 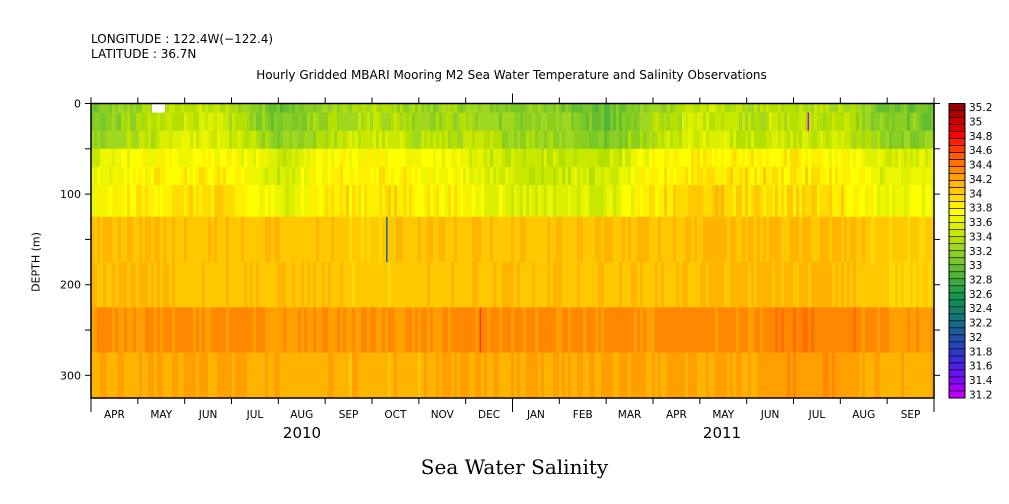 I want to click on colorbar-swatch, so click(x=957, y=394).